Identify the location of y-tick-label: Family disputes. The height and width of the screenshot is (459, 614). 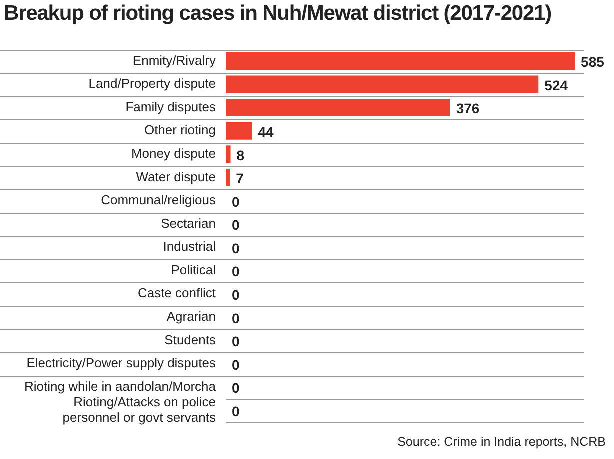
(171, 106).